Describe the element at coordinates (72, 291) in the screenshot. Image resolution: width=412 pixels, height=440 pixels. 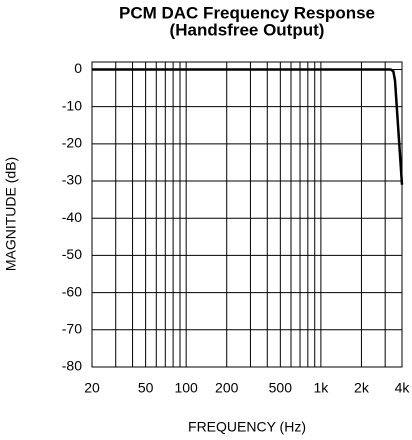
I see `y-tick-label: -60` at that location.